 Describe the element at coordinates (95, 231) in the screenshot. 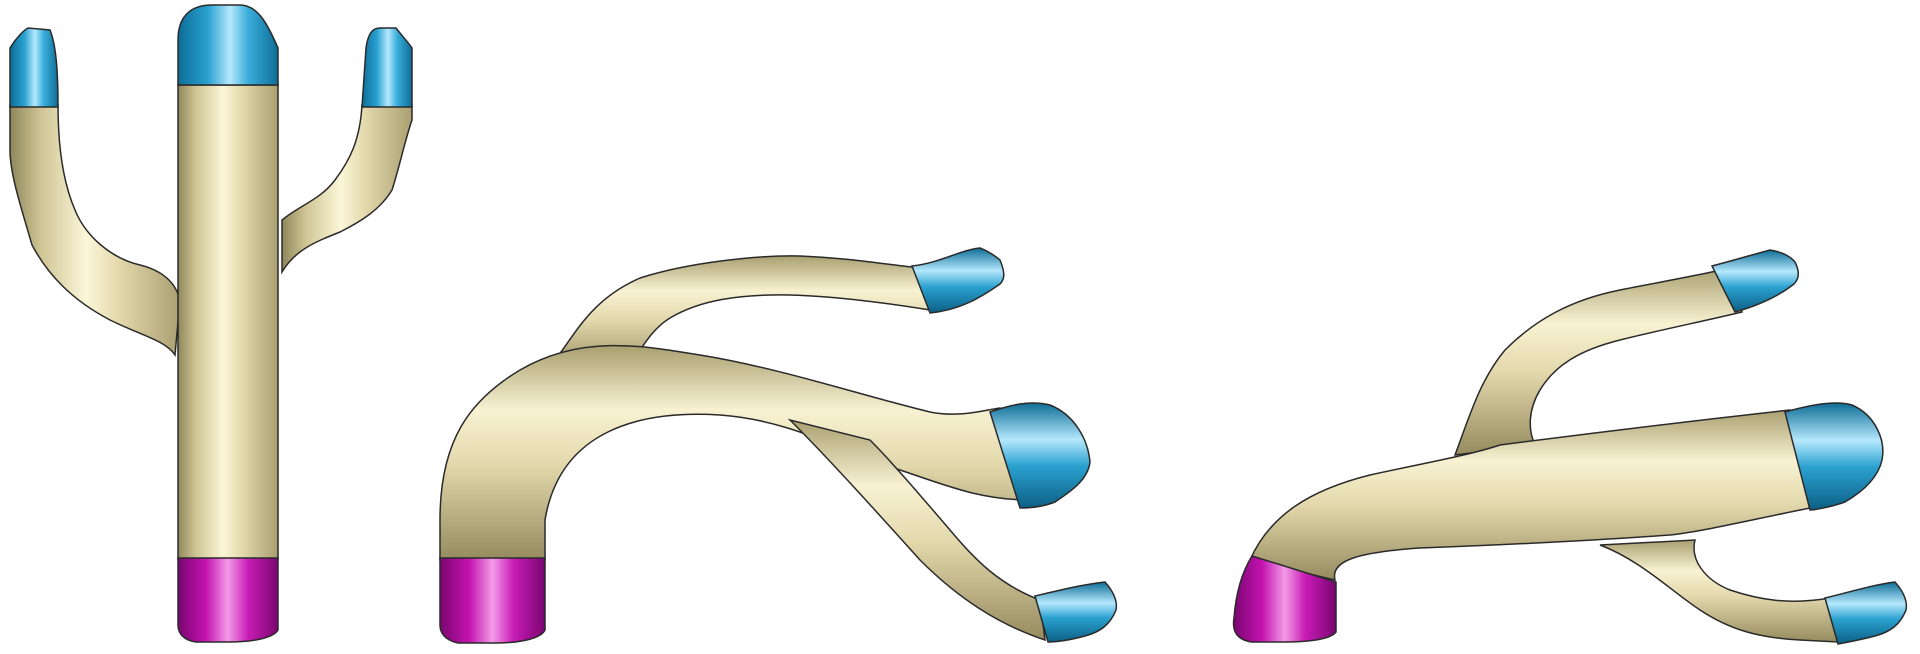

I see `left-branch` at that location.